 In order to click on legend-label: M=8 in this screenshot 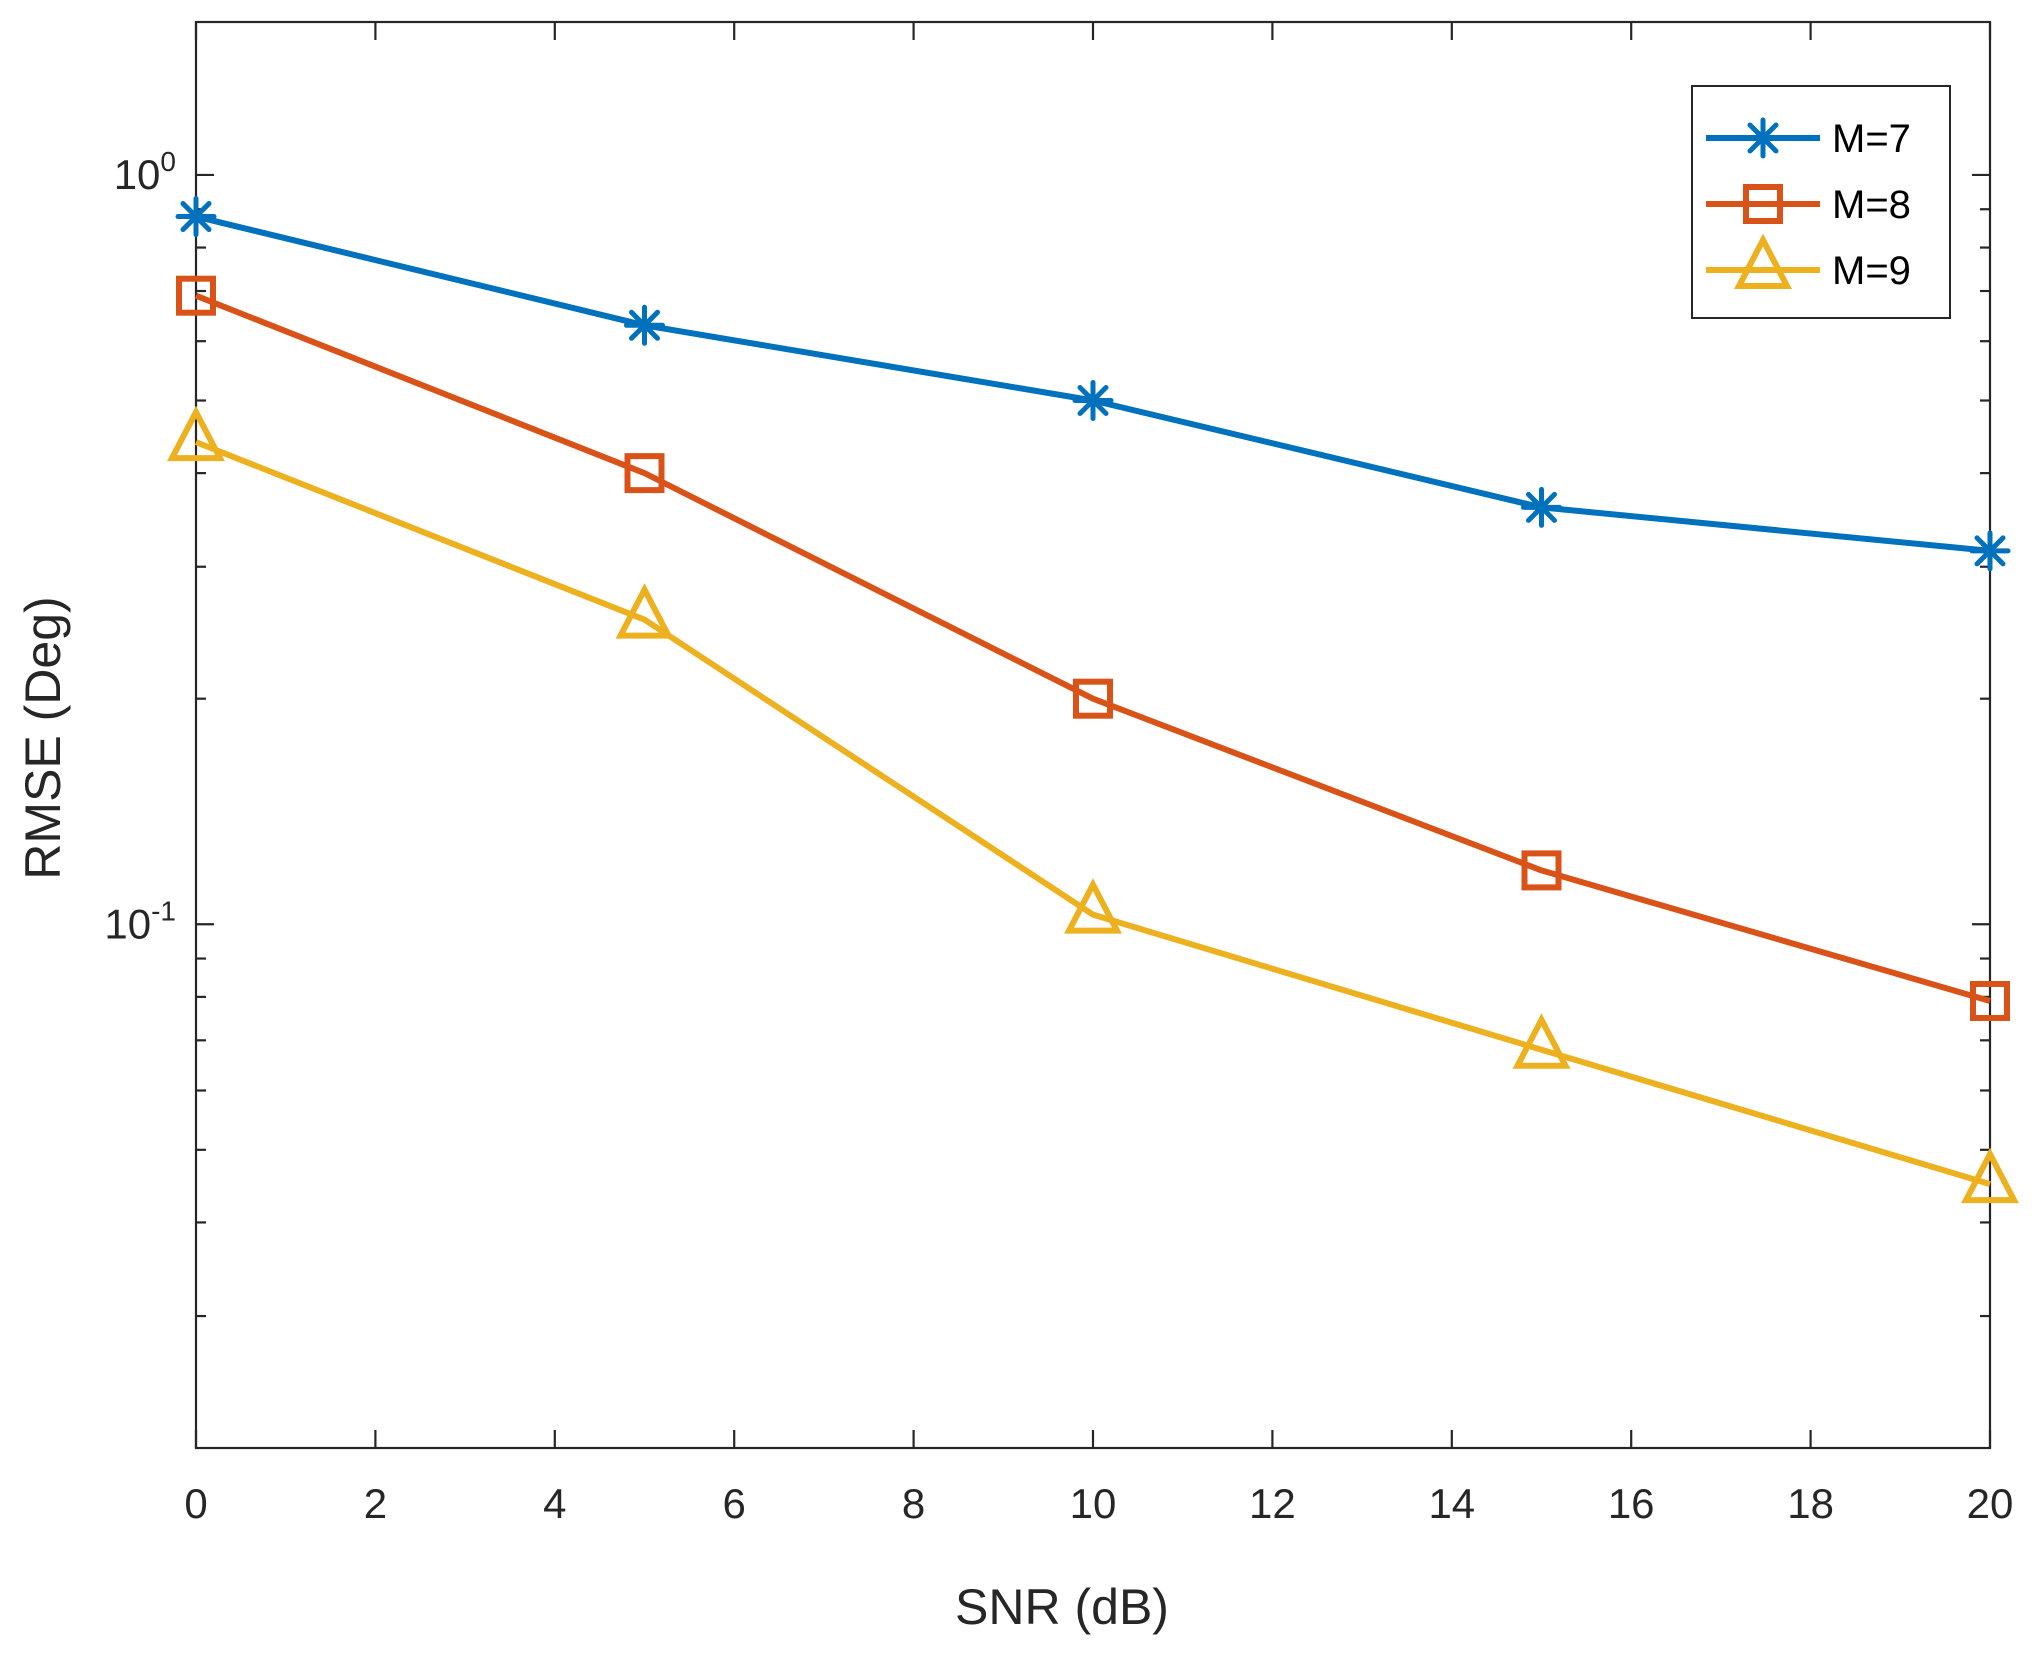, I will do `click(1871, 205)`.